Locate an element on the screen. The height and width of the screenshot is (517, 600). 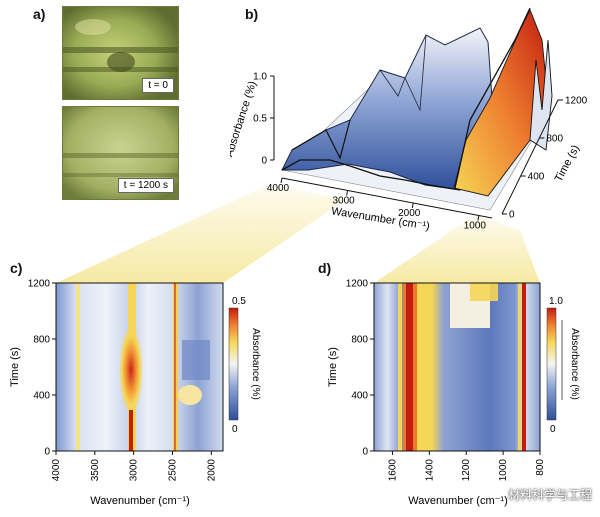
b-xtick-label-1: 3000 is located at coordinates (344, 201).